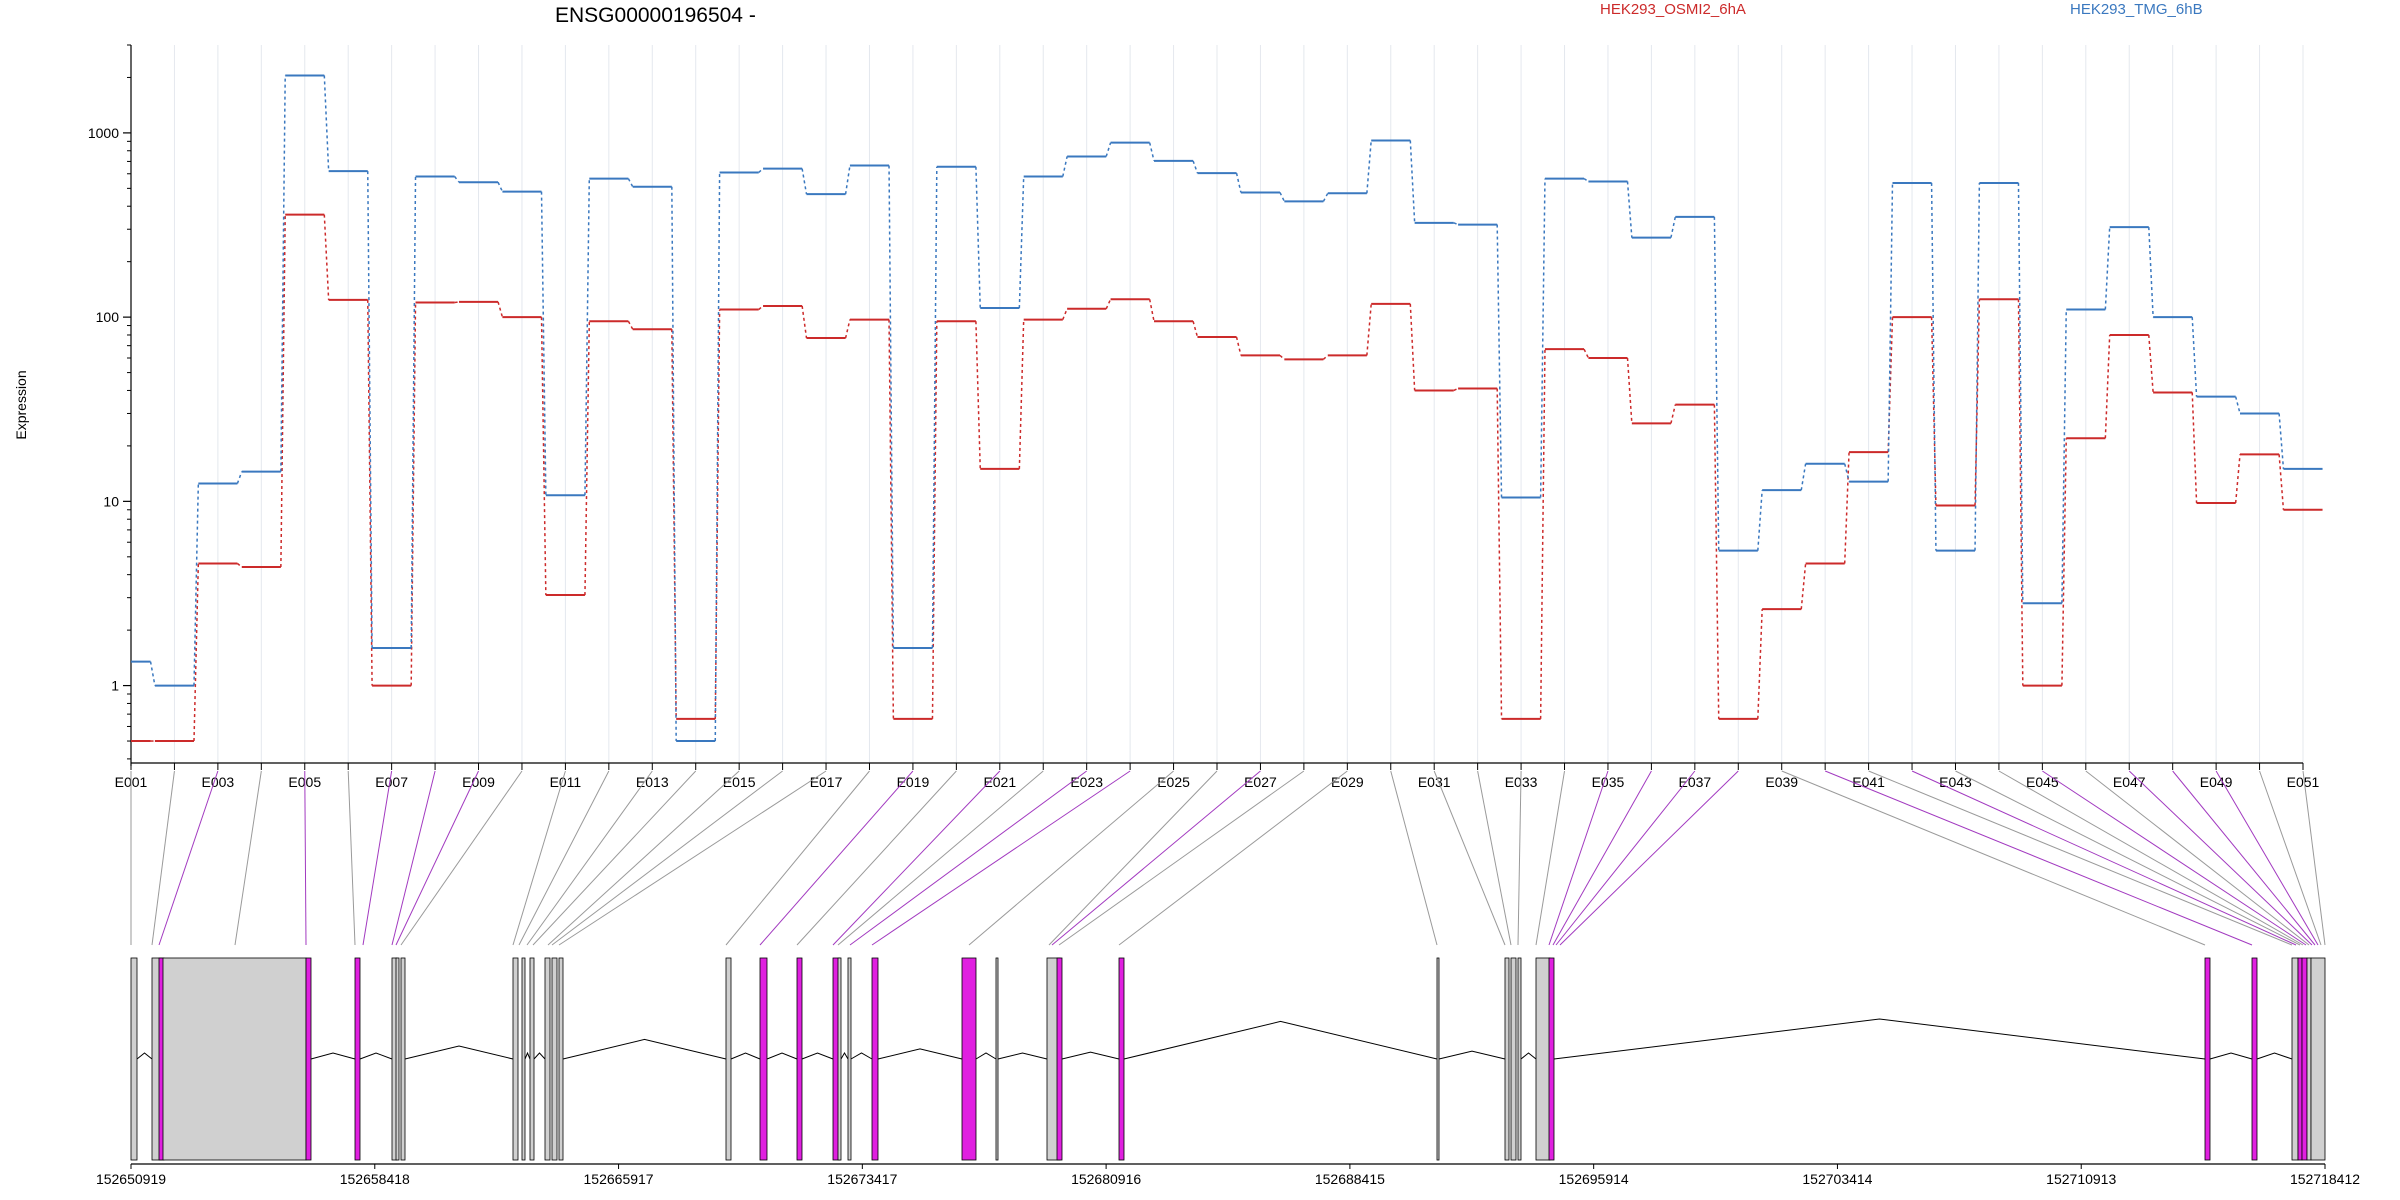 This screenshot has height=1200, width=2400. I want to click on x-tick-label: E013, so click(652, 782).